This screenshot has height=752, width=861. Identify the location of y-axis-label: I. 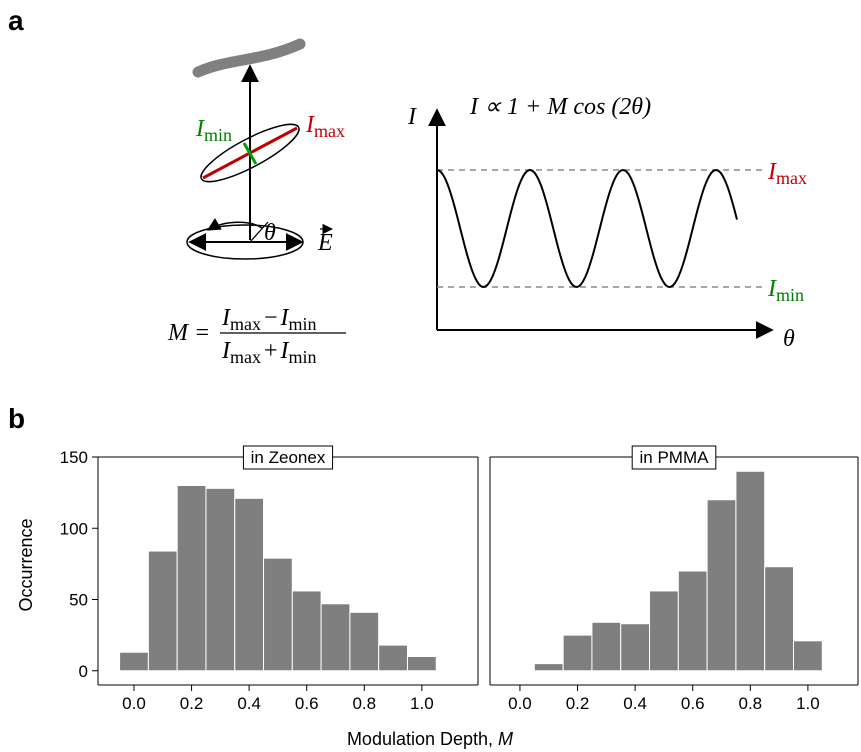
(412, 117).